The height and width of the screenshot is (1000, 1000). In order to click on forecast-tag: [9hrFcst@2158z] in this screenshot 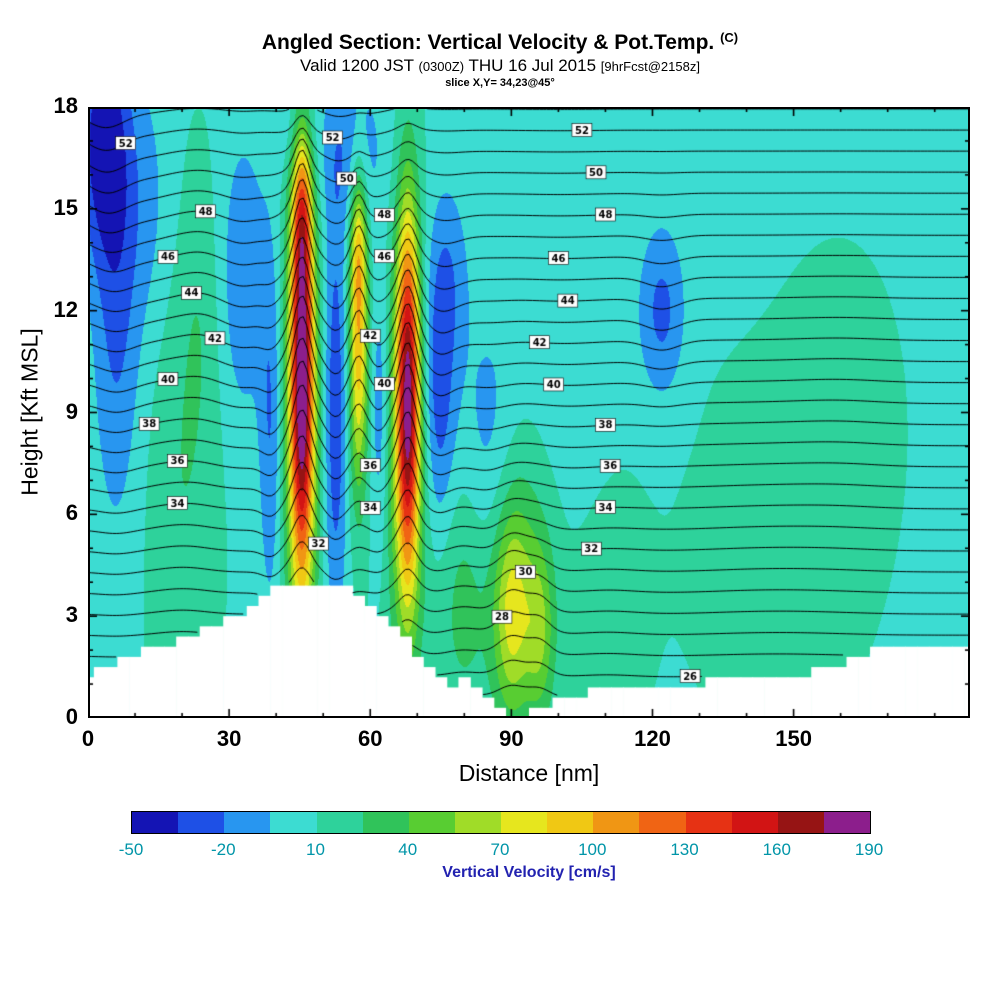, I will do `click(650, 66)`.